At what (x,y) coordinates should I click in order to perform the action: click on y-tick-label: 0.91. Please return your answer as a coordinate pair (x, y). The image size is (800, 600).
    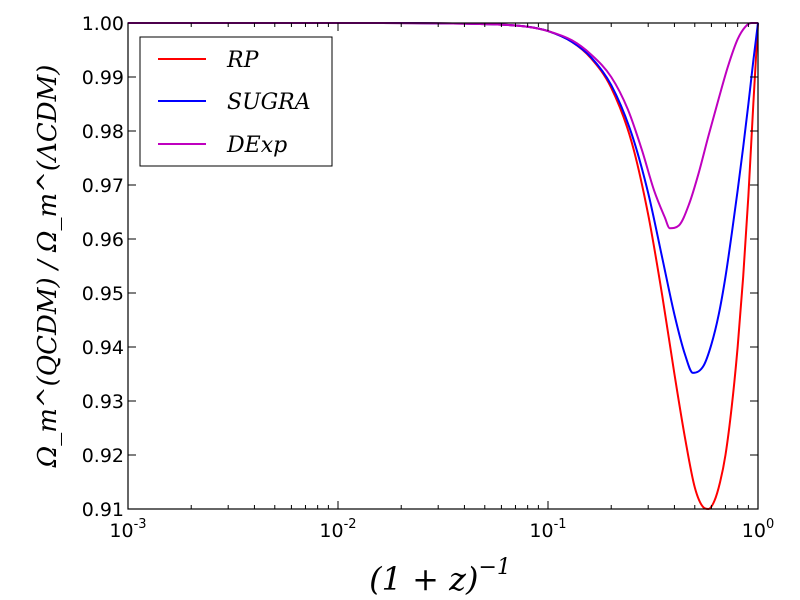
    Looking at the image, I should click on (103, 510).